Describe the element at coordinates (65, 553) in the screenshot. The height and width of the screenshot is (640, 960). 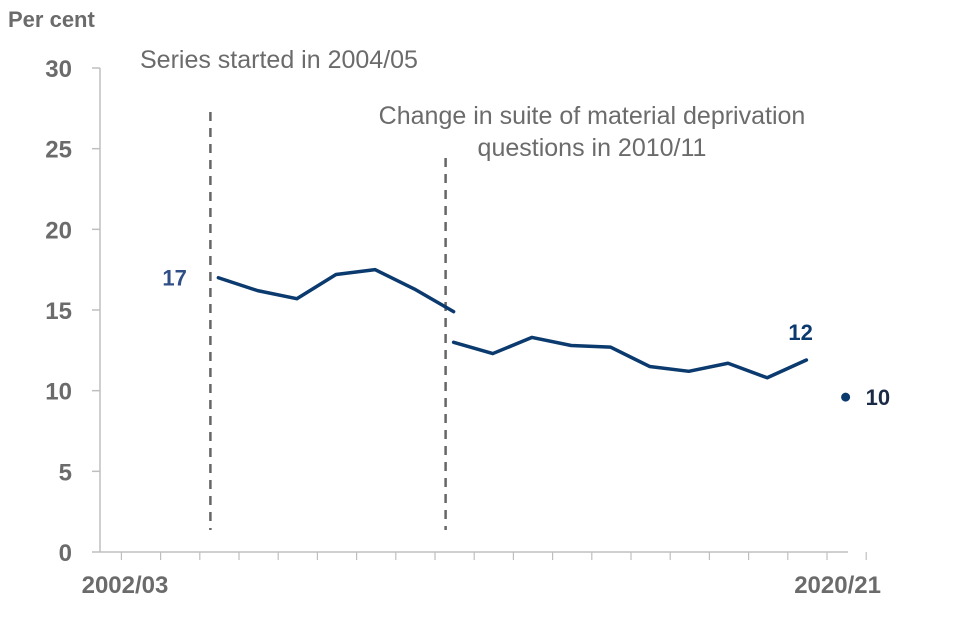
I see `y-tick-label: 0` at that location.